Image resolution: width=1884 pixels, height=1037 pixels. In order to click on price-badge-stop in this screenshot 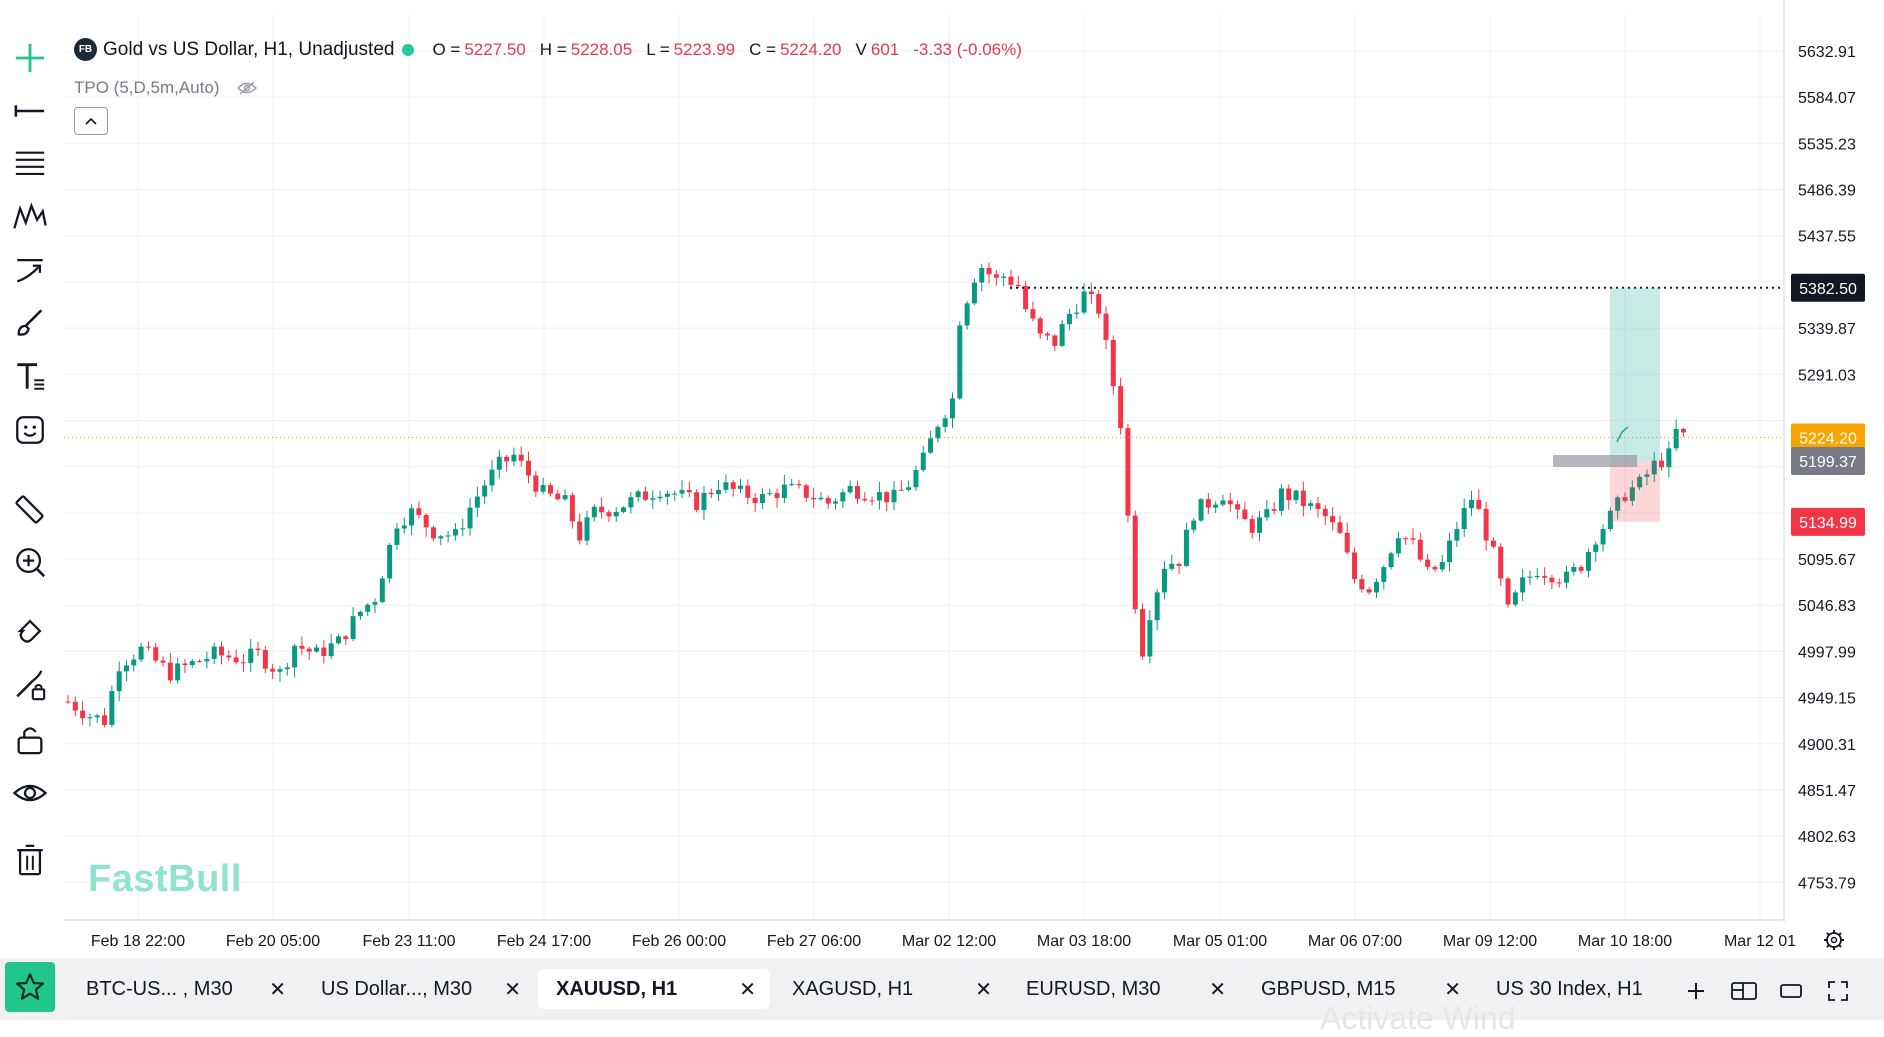, I will do `click(1828, 521)`.